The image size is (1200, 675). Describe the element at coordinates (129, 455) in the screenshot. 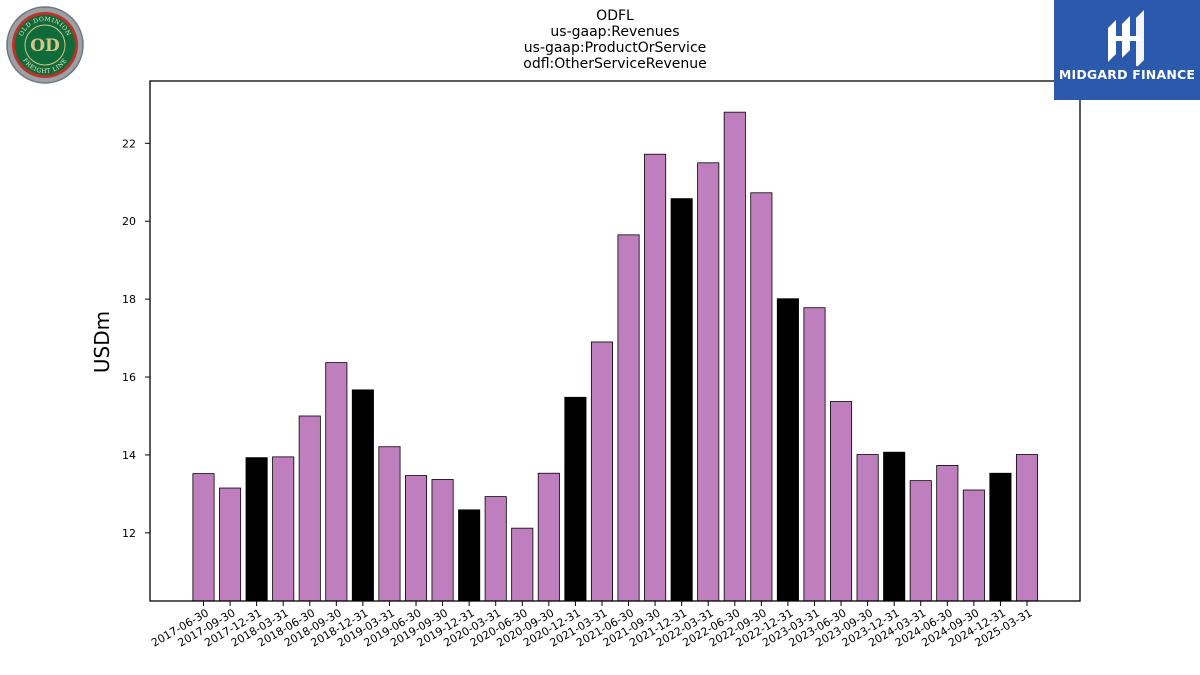

I see `y-tick-label: 14` at that location.